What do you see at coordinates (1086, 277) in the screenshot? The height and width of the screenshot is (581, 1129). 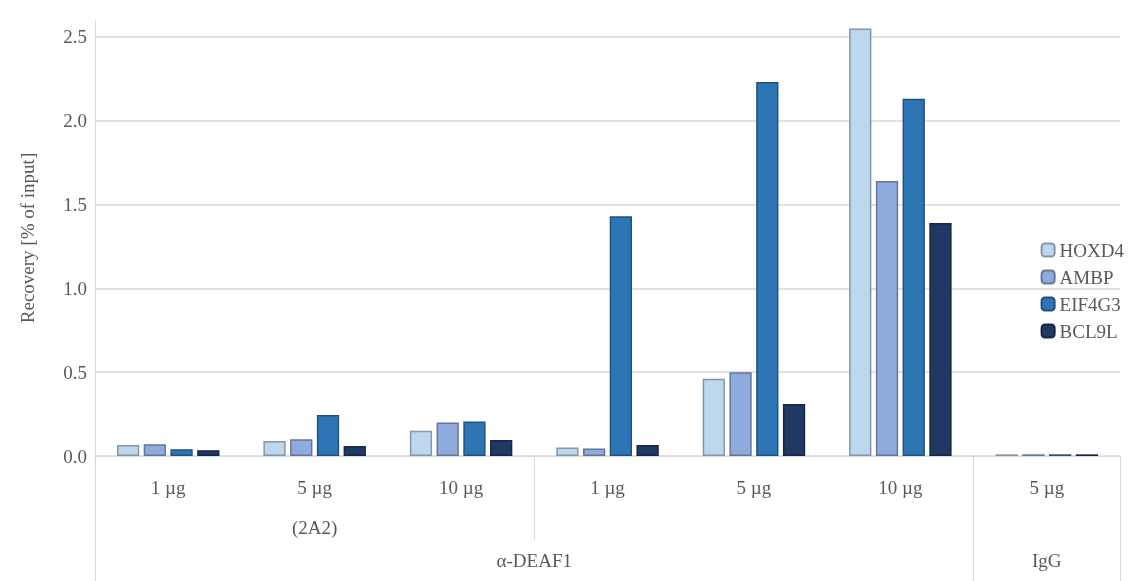 I see `legend-label: AMBP` at bounding box center [1086, 277].